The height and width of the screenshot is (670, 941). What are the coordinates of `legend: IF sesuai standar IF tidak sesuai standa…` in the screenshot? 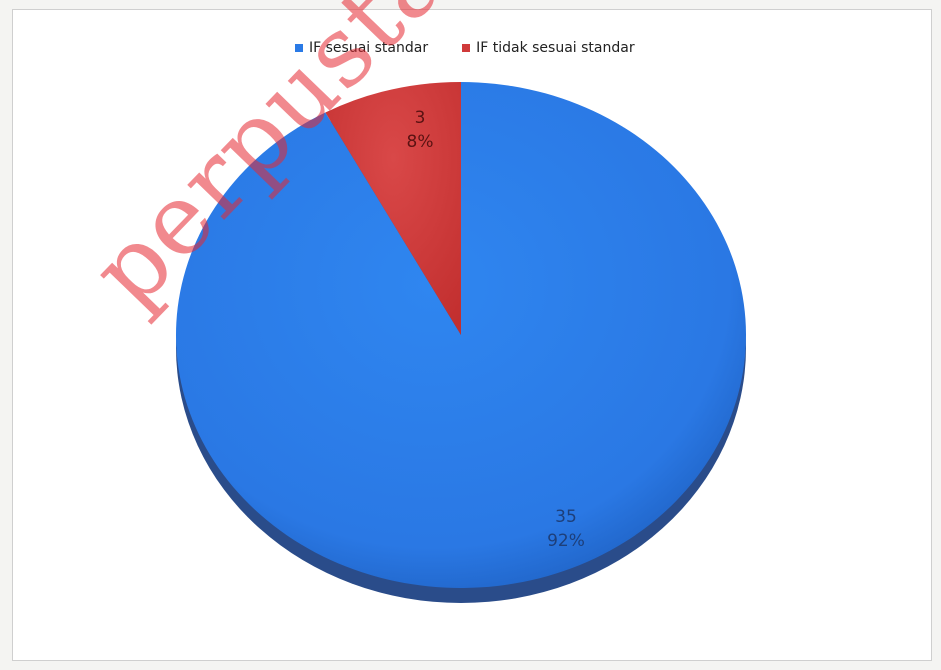 It's located at (465, 48).